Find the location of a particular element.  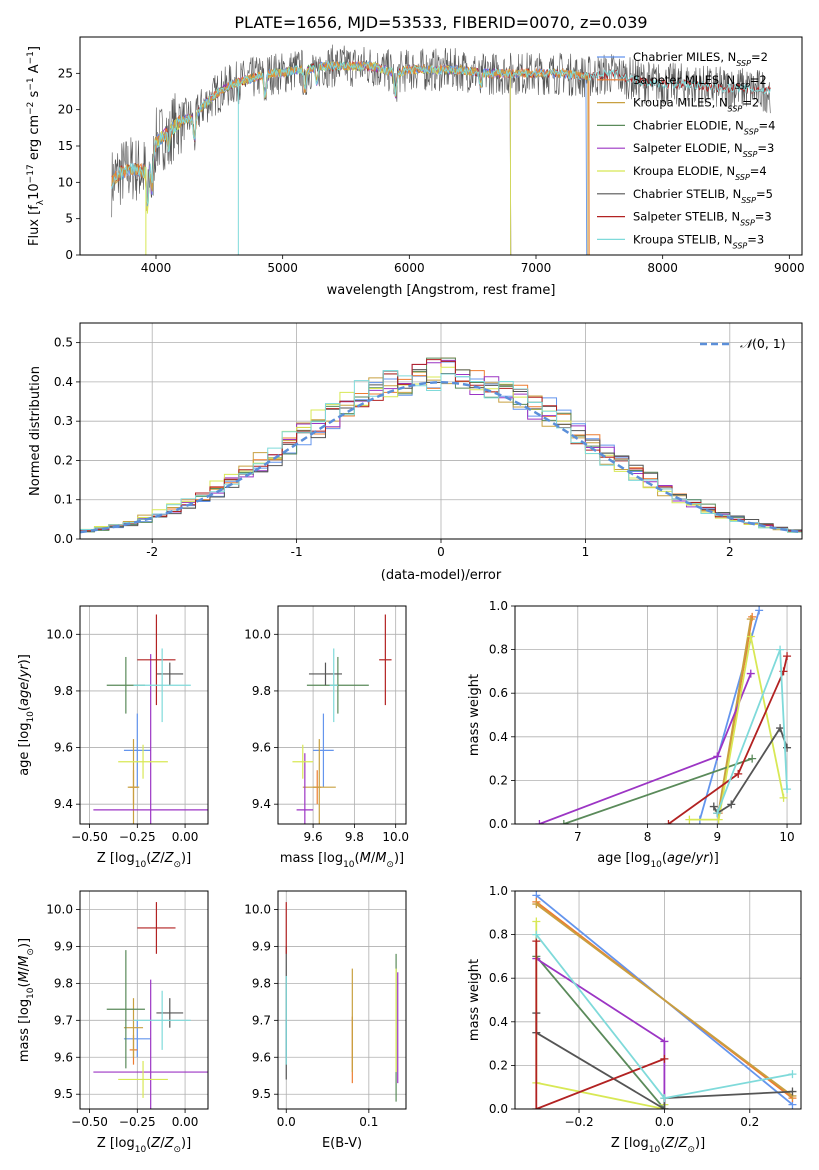

label-italic: yr is located at coordinates (703, 858).